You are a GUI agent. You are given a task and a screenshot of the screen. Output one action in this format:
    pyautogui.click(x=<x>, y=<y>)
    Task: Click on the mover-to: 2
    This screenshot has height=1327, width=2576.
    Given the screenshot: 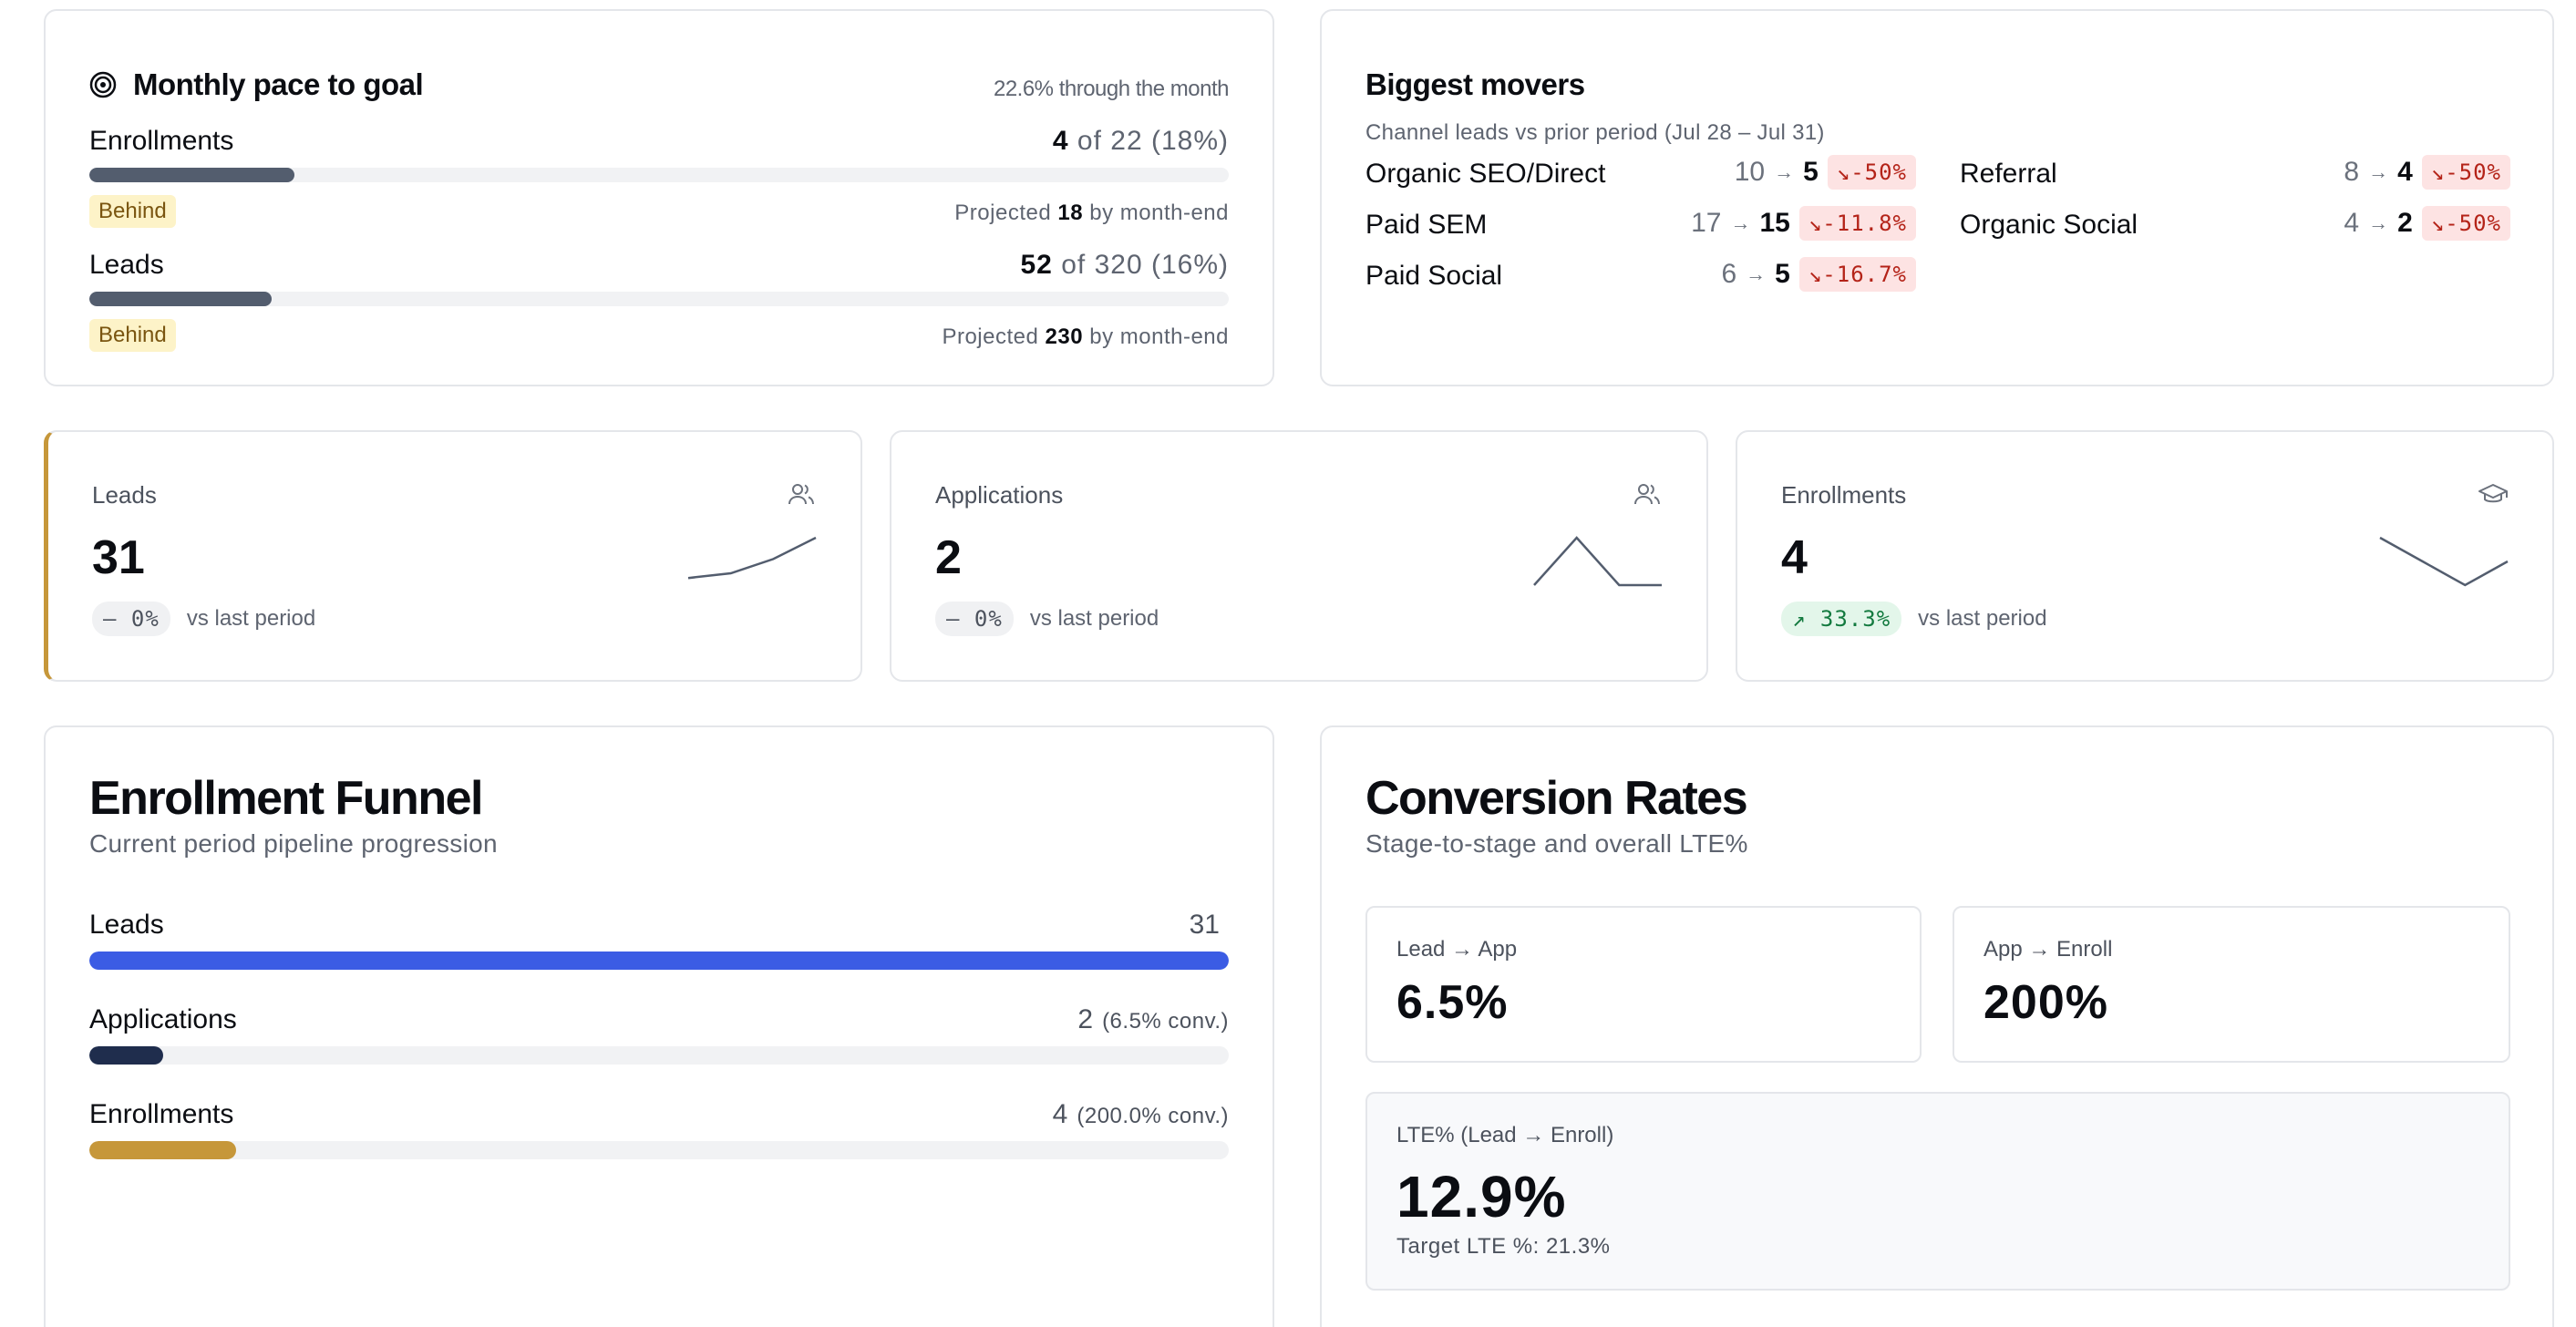 What is the action you would take?
    pyautogui.click(x=2405, y=223)
    